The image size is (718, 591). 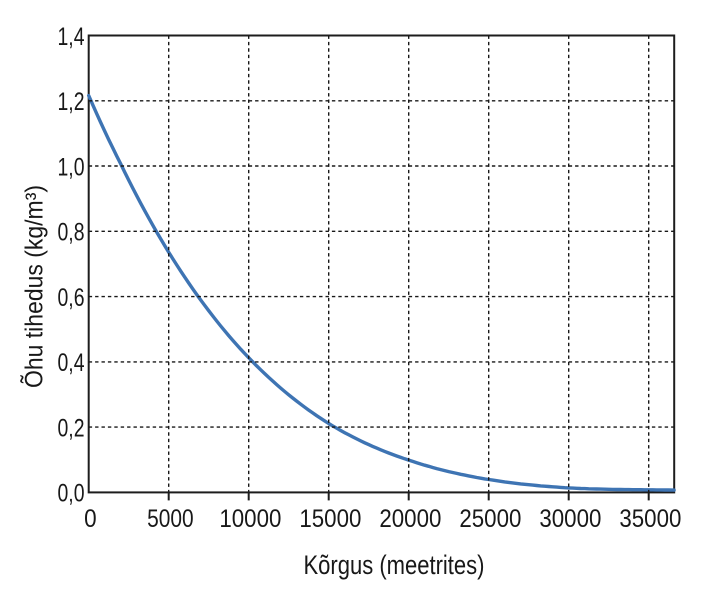 What do you see at coordinates (71, 428) in the screenshot?
I see `svg-text: 0,2` at bounding box center [71, 428].